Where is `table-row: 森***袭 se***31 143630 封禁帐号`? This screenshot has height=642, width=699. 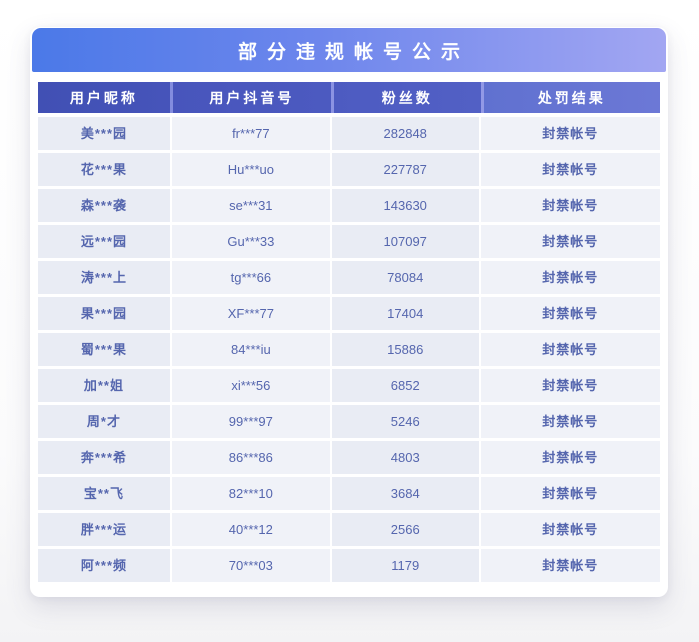
table-row: 森***袭 se***31 143630 封禁帐号 is located at coordinates (349, 205).